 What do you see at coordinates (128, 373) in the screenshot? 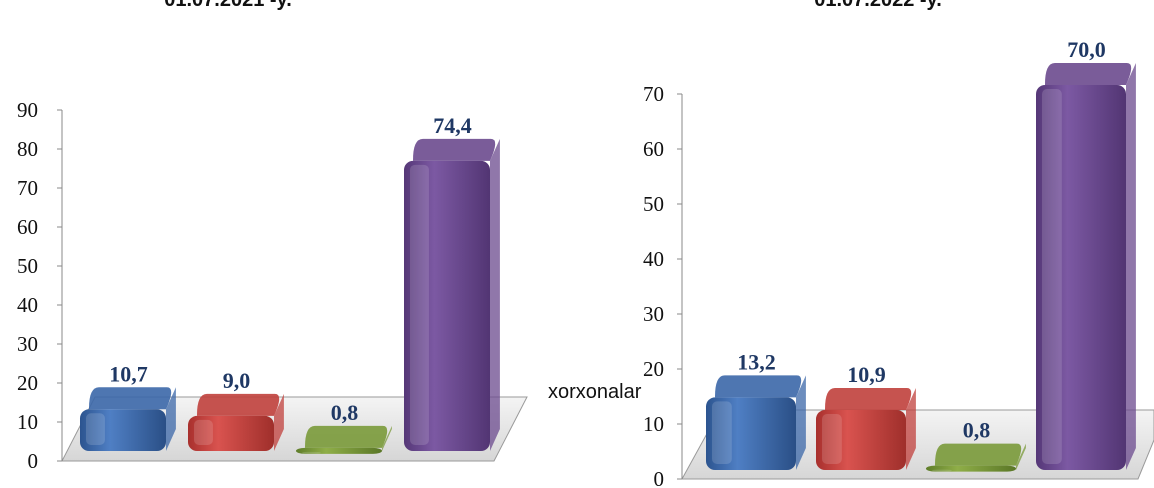
I see `bar-value-label: 10,7` at bounding box center [128, 373].